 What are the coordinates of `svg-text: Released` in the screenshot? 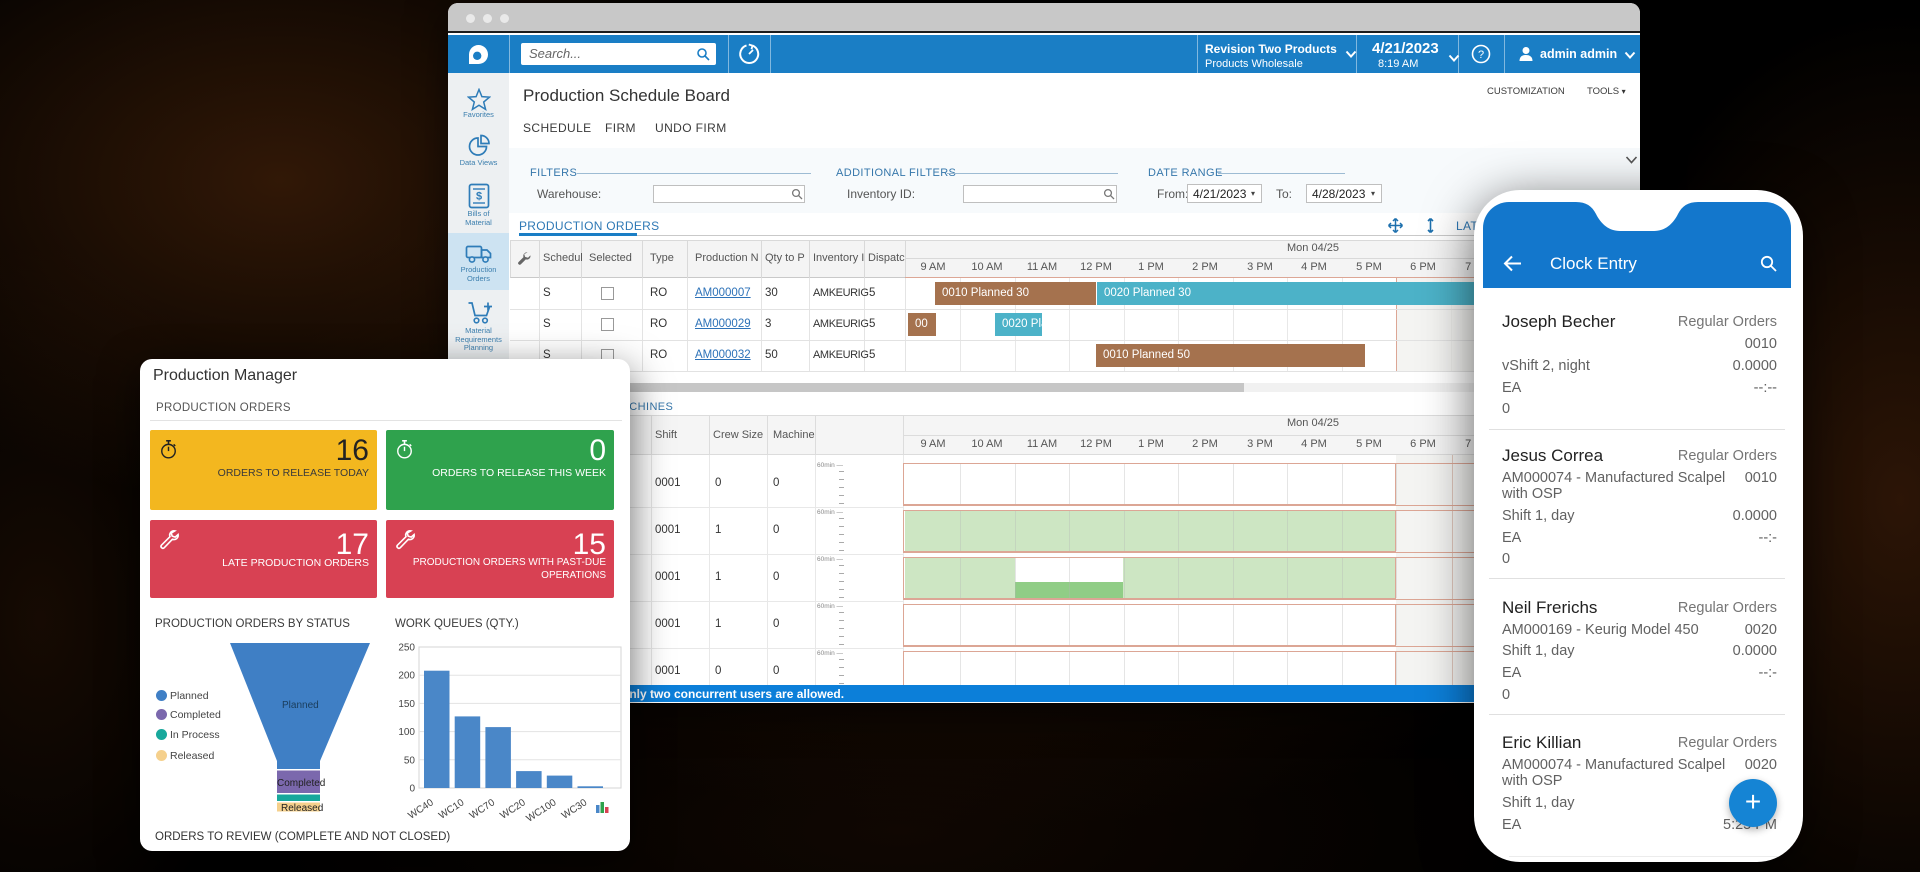 It's located at (302, 808).